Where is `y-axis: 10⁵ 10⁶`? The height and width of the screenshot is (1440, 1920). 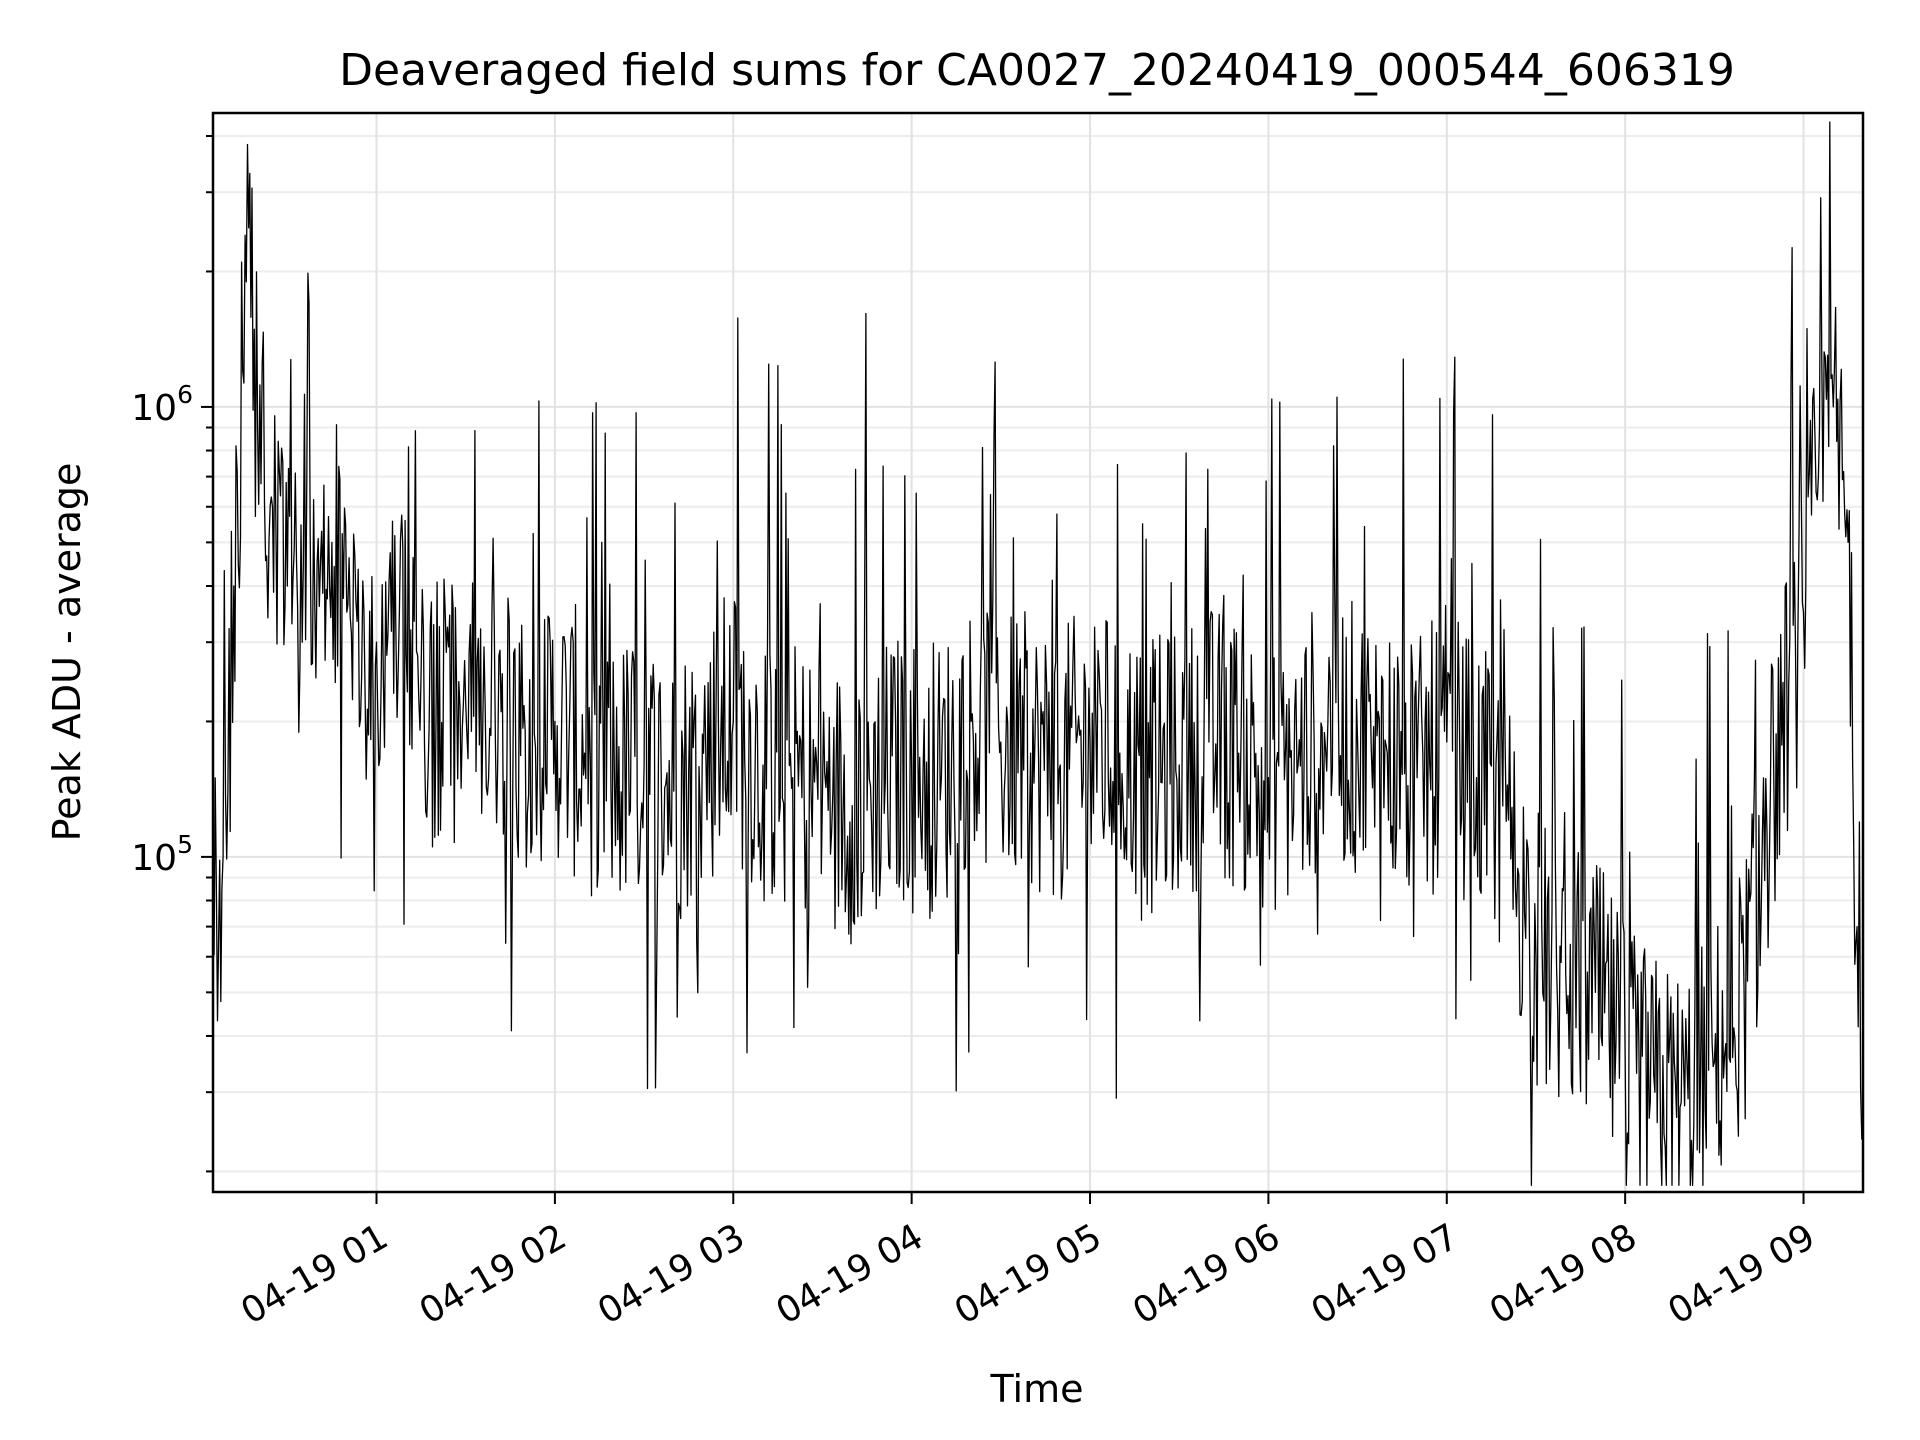
y-axis: 10⁵ 10⁶ is located at coordinates (172, 654).